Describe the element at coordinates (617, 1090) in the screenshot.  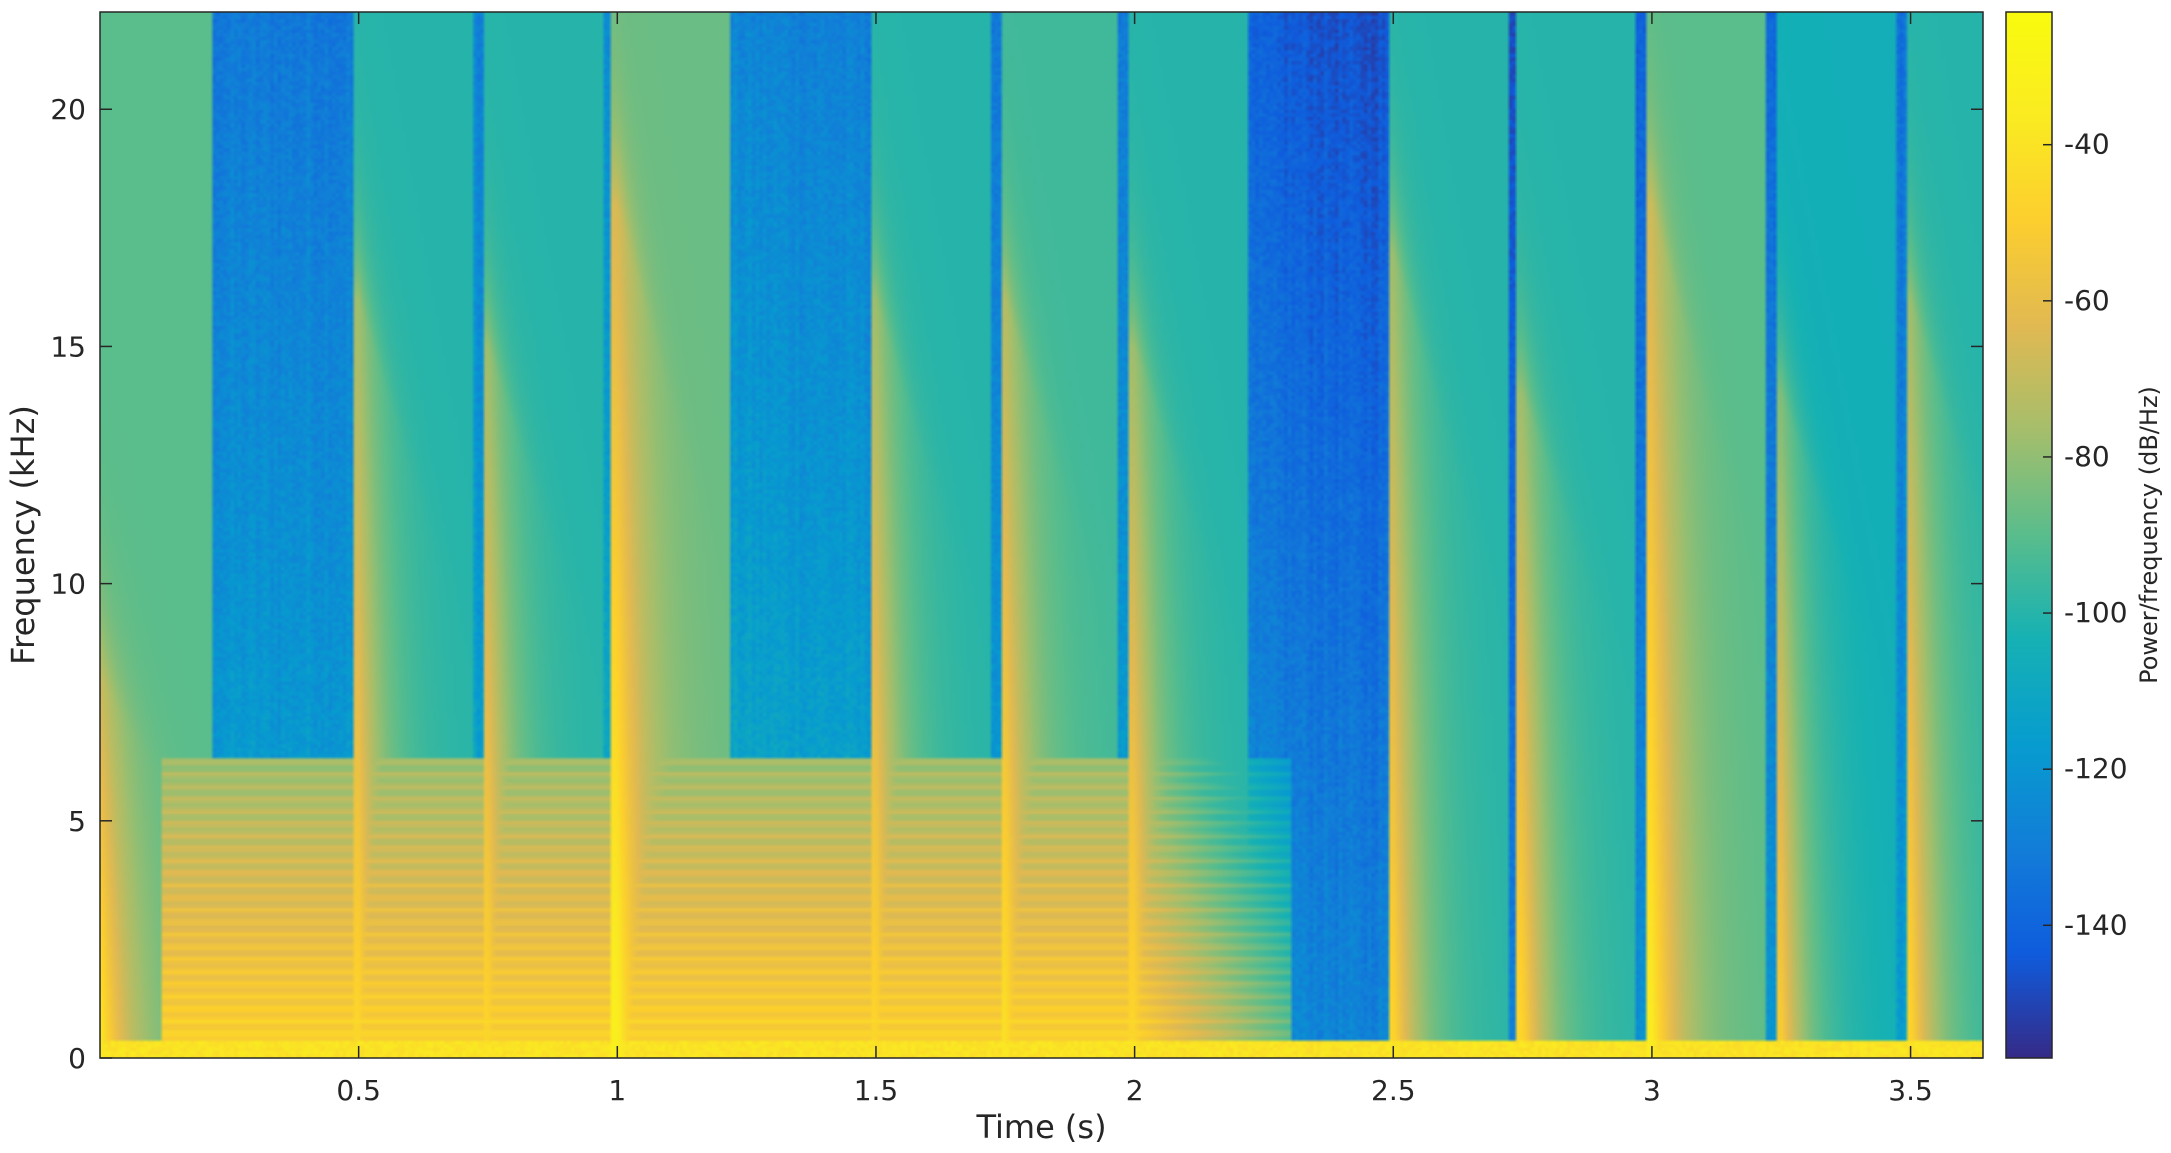
I see `x-tick-label: 1` at that location.